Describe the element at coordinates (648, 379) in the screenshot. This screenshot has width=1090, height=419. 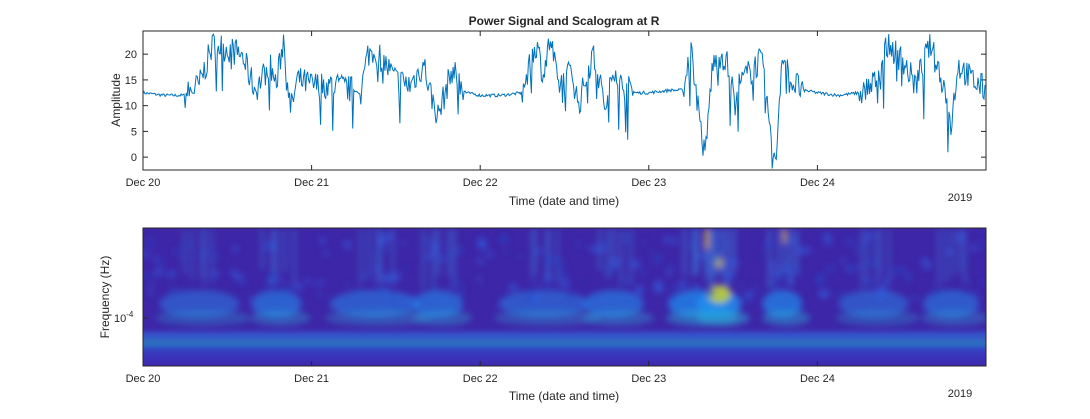
I see `bottom-xtick-label: Dec 23` at that location.